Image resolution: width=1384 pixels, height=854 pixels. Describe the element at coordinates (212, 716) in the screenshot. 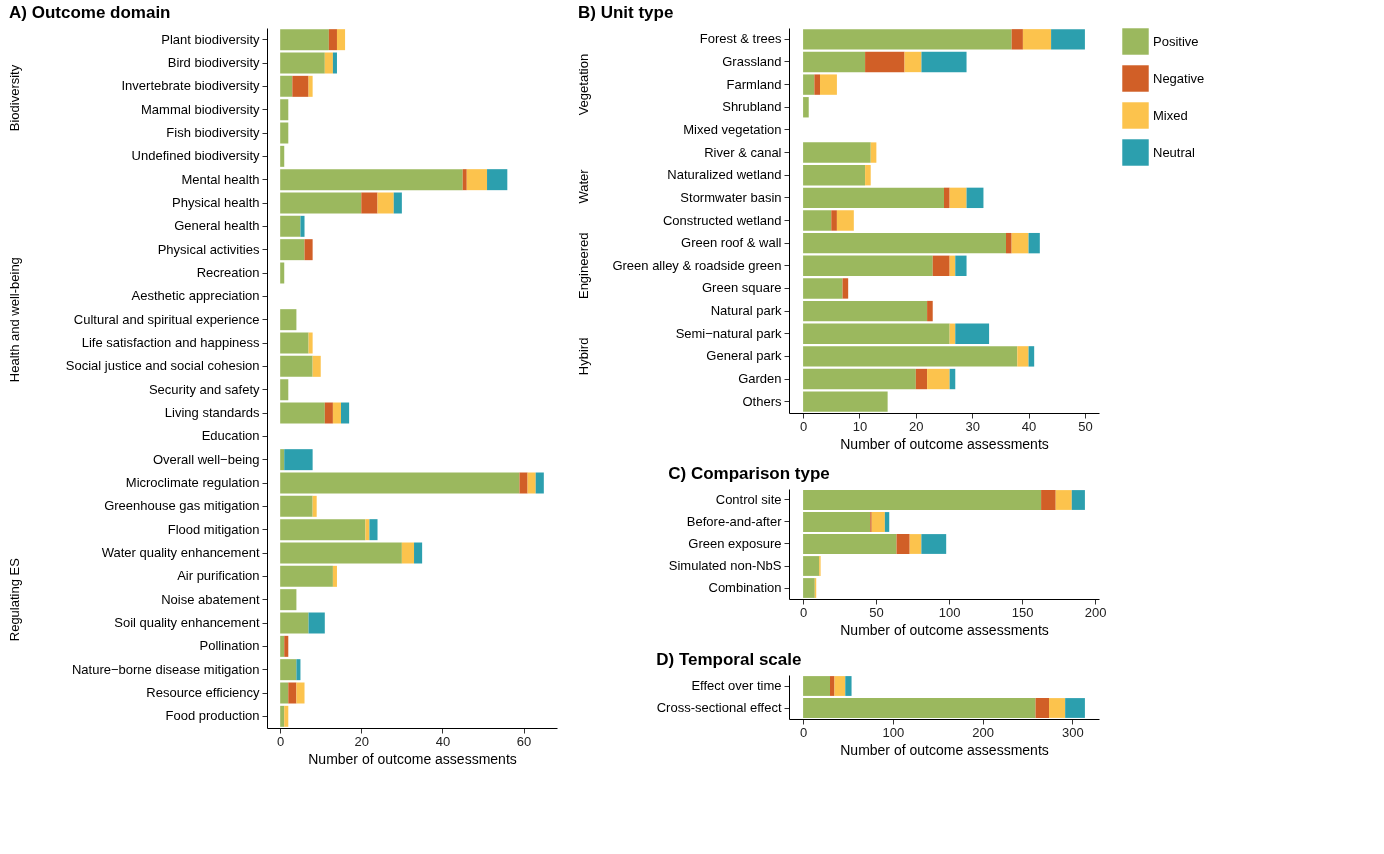

I see `y-tick-label: Food production` at that location.